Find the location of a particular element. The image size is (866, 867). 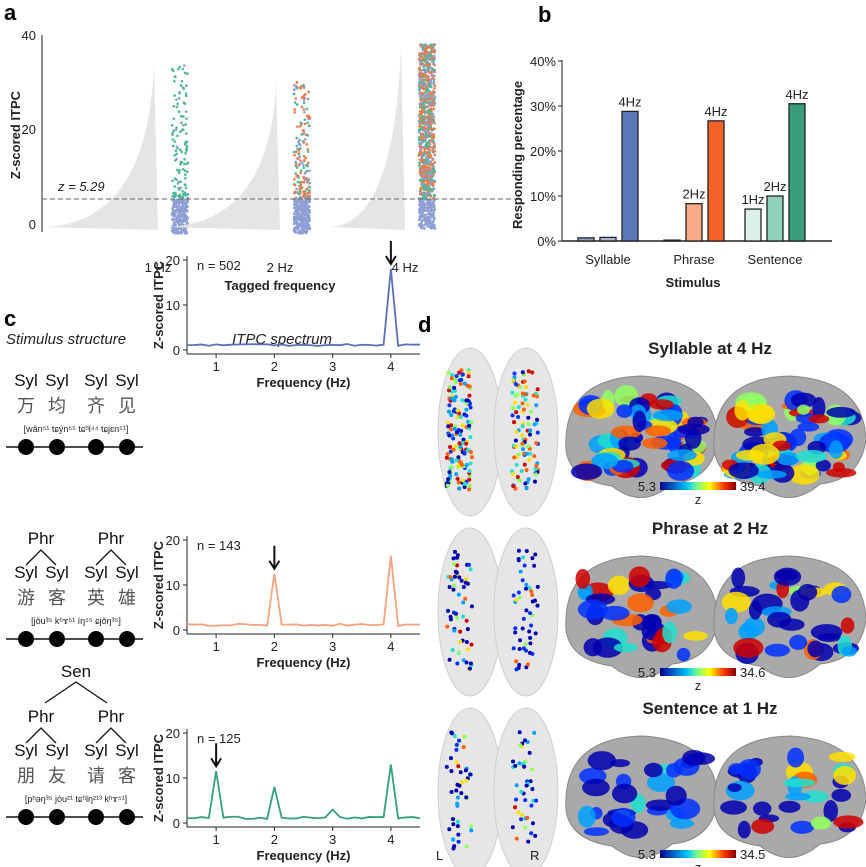

d-title: Syllable at 4 Hz is located at coordinates (710, 348).